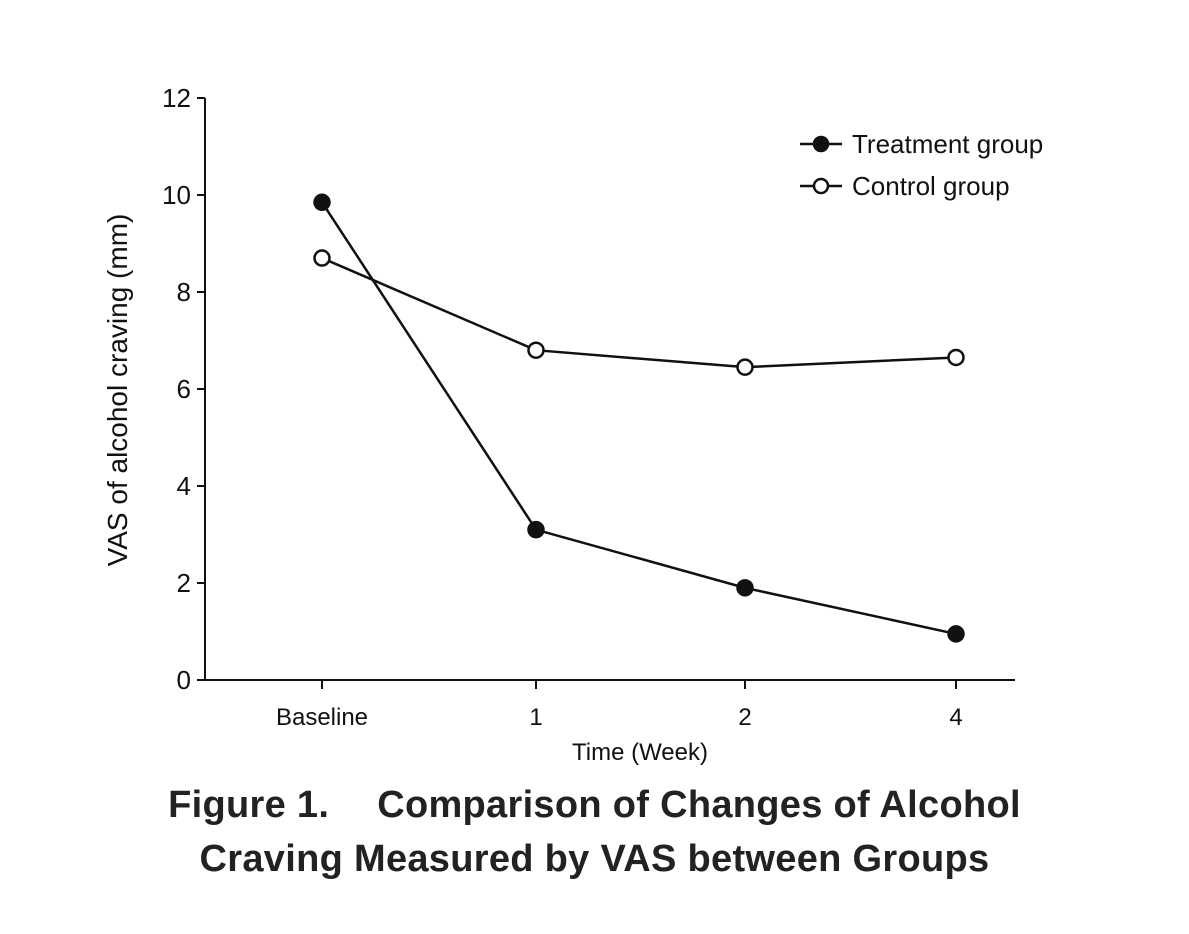 The height and width of the screenshot is (934, 1189). What do you see at coordinates (947, 144) in the screenshot?
I see `legend-treatment-group-label: Treatment group` at bounding box center [947, 144].